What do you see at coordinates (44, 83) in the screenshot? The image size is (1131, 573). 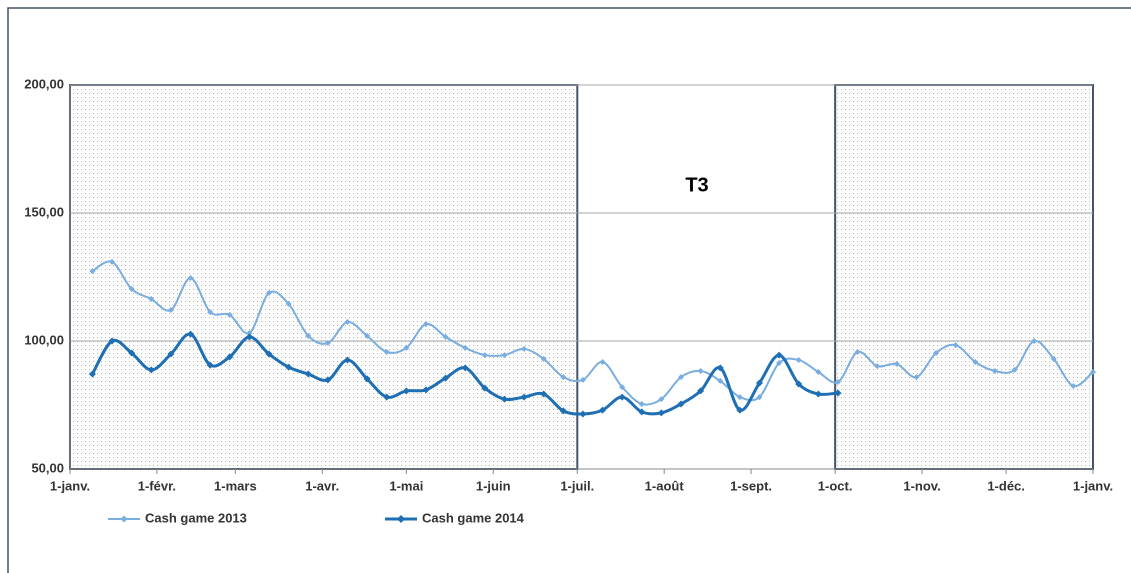 I see `y-tick-label: 200,00` at bounding box center [44, 83].